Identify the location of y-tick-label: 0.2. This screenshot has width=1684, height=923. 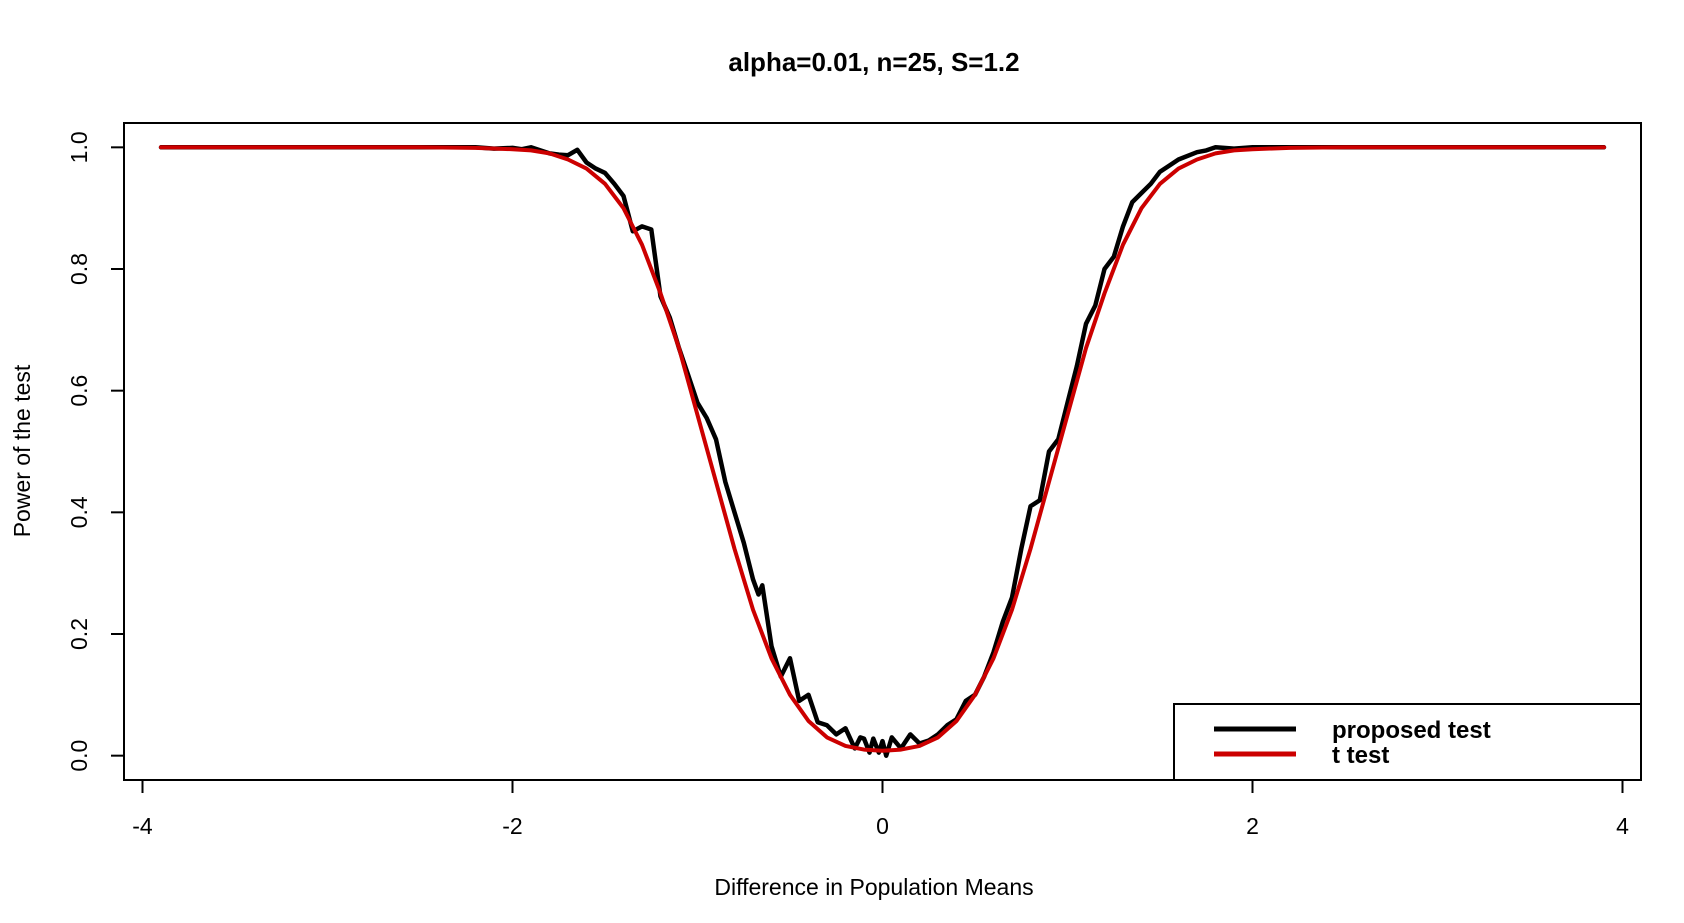
(79, 634).